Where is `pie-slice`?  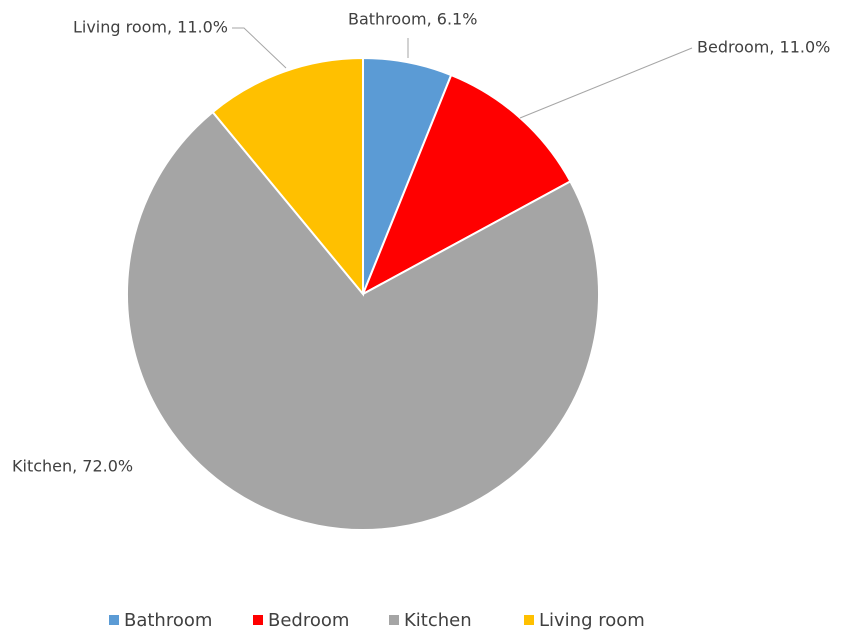 pie-slice is located at coordinates (287, 176).